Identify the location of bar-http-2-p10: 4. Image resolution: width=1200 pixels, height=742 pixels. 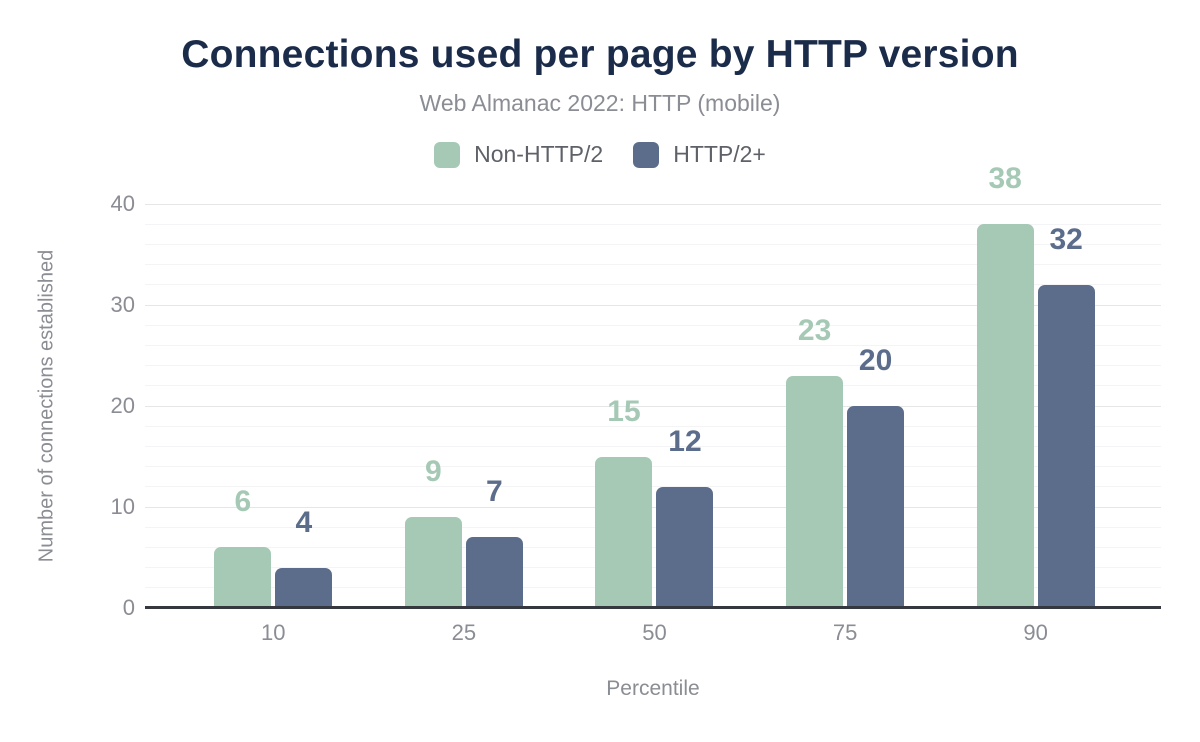
(304, 557).